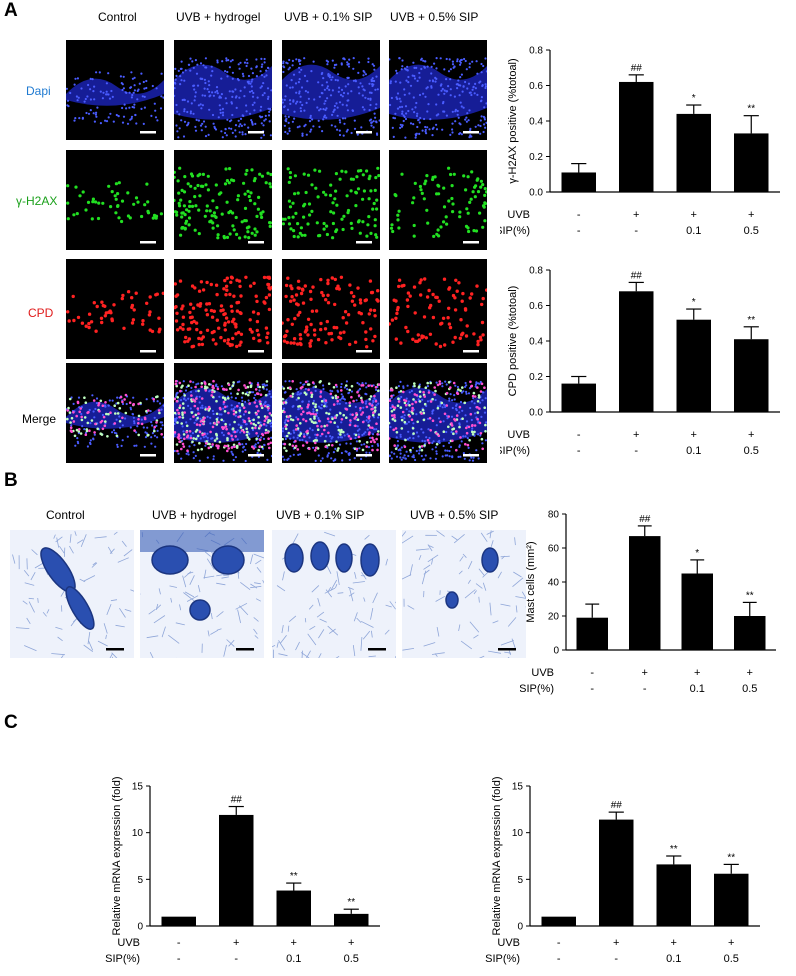 The height and width of the screenshot is (976, 796). I want to click on micrograph-merge-col1, so click(115, 413).